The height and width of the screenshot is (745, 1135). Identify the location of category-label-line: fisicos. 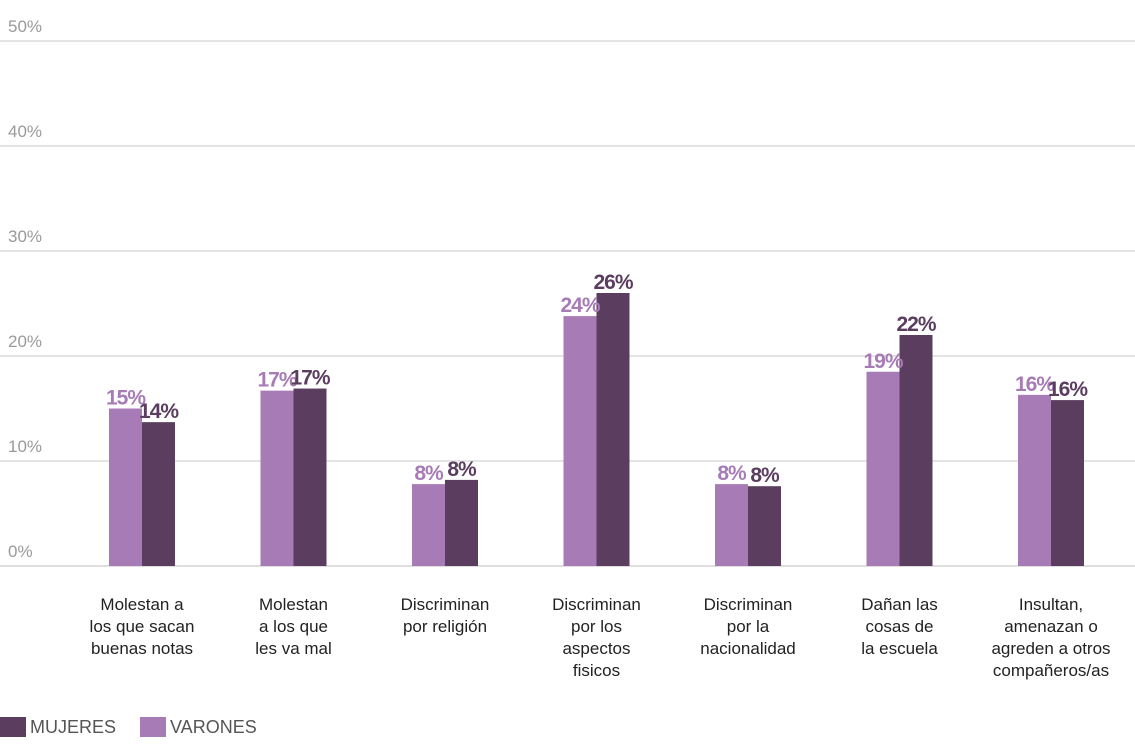
(596, 670).